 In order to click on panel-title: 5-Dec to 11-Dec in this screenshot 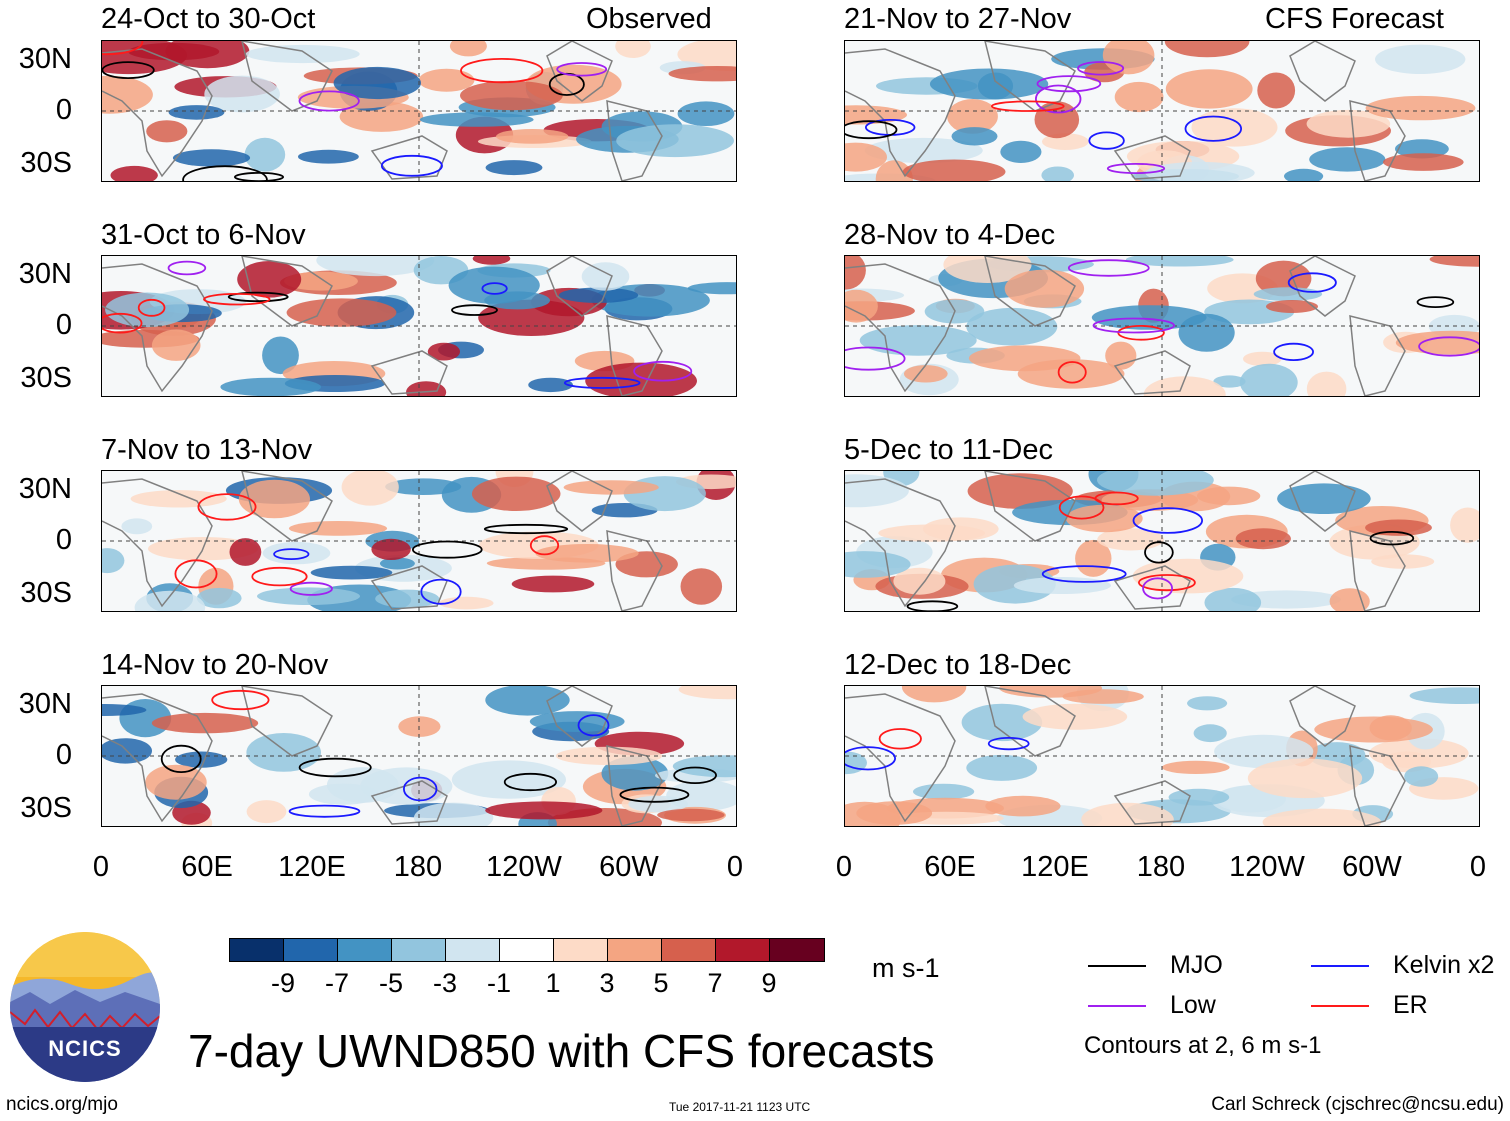, I will do `click(948, 450)`.